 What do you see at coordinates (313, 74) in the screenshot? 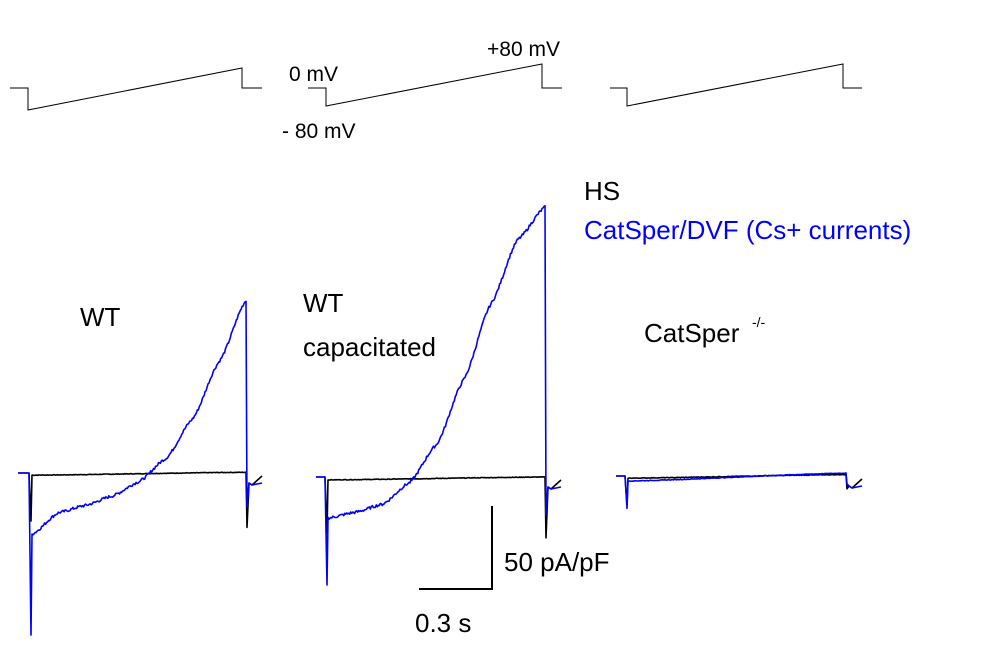
I see `protocol-label-0mv: 0 mV` at bounding box center [313, 74].